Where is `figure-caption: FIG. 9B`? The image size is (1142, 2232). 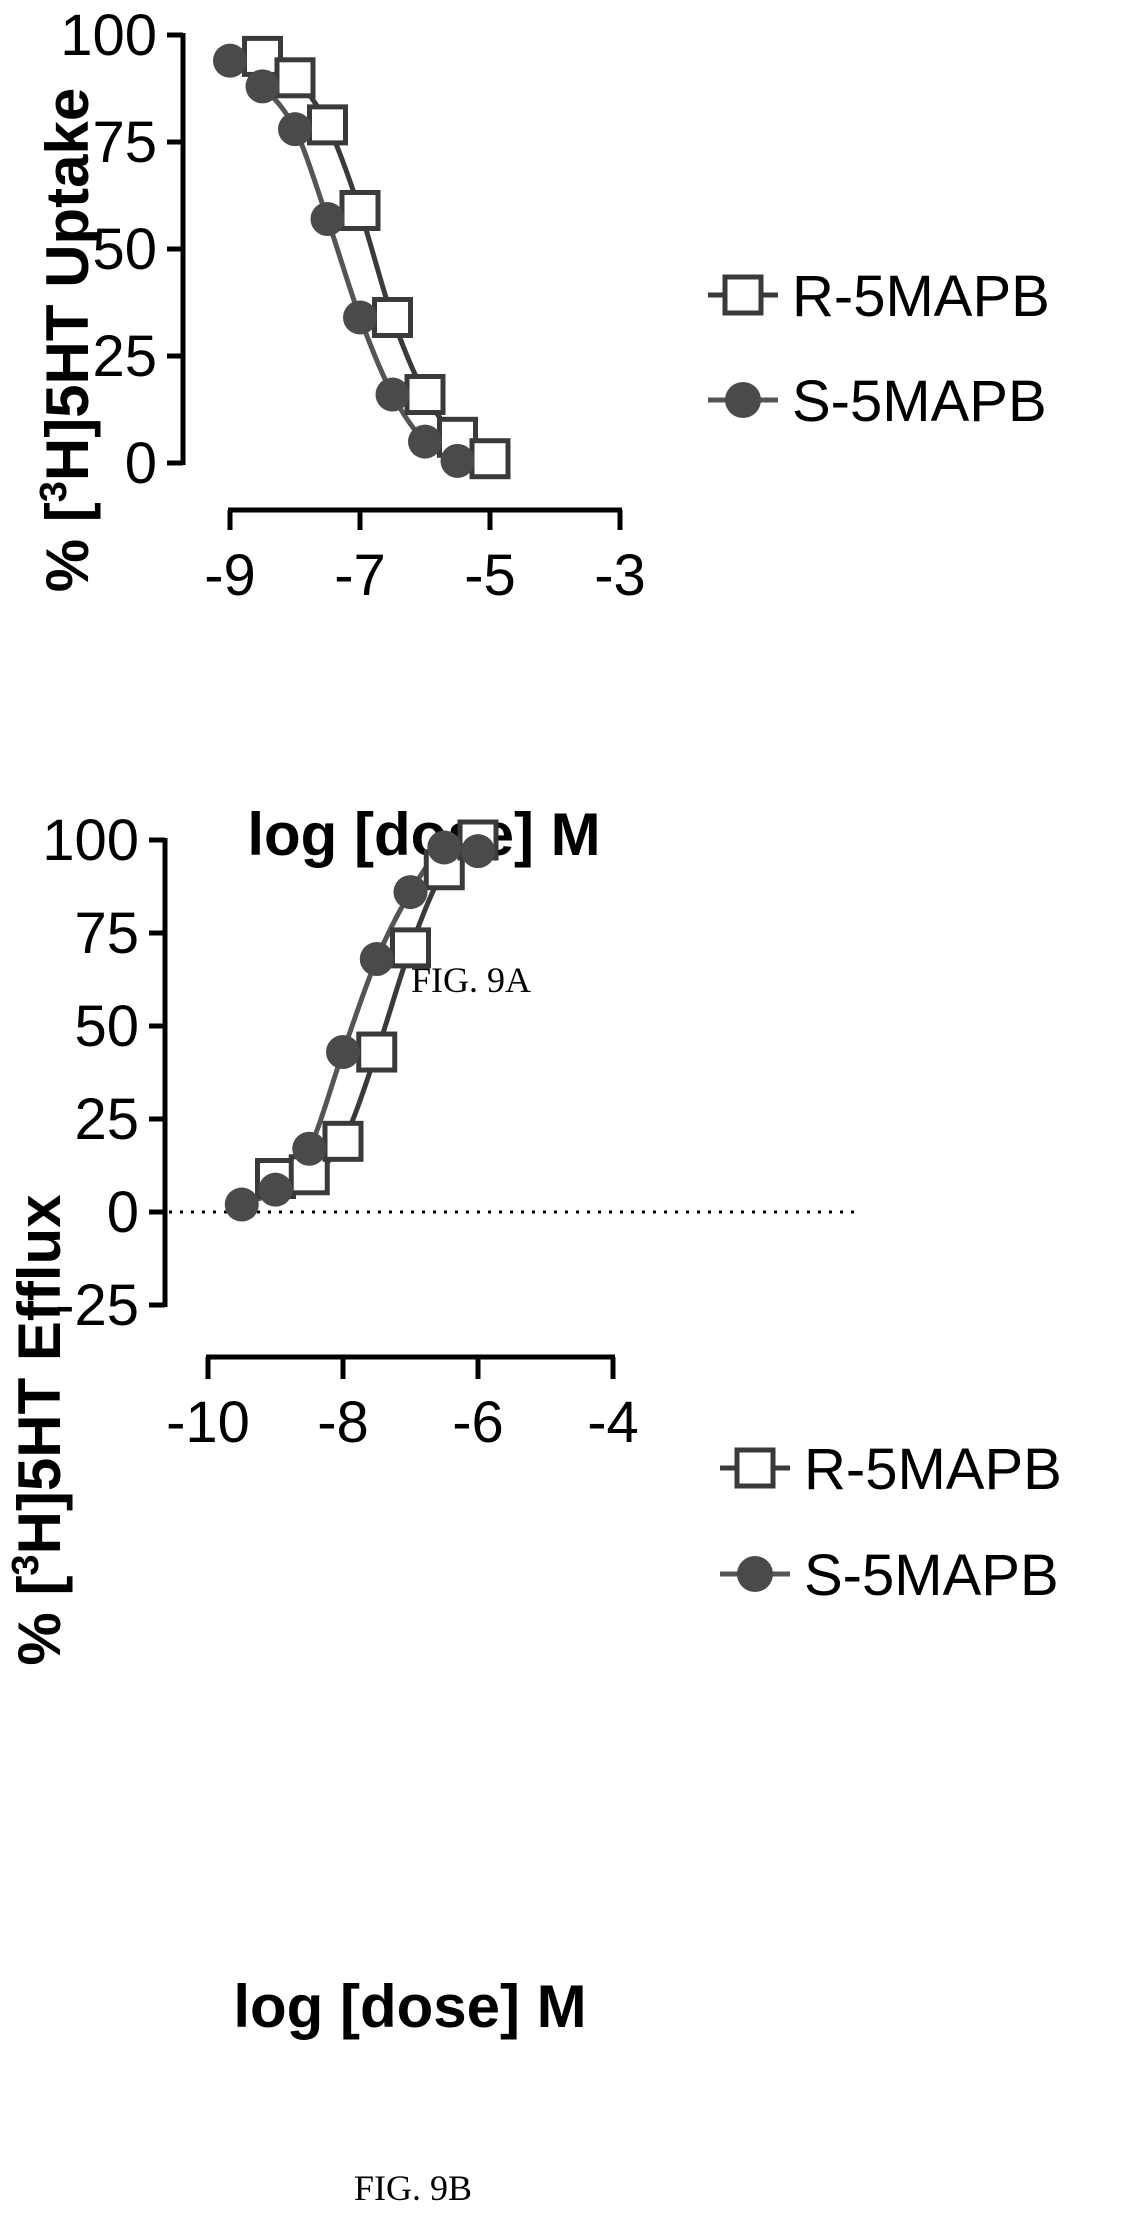 figure-caption: FIG. 9B is located at coordinates (413, 2188).